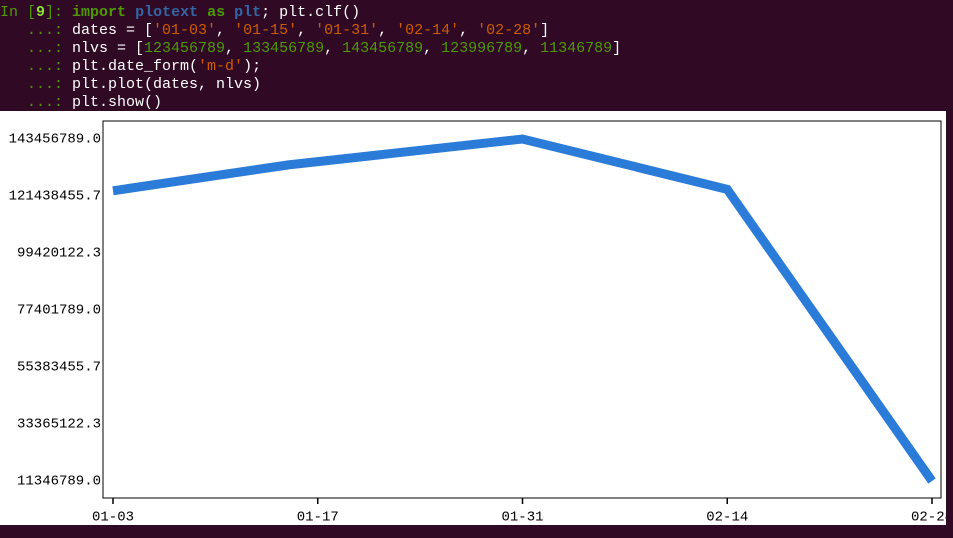 Image resolution: width=953 pixels, height=538 pixels. What do you see at coordinates (318, 517) in the screenshot?
I see `x-tick-label: 01-17` at bounding box center [318, 517].